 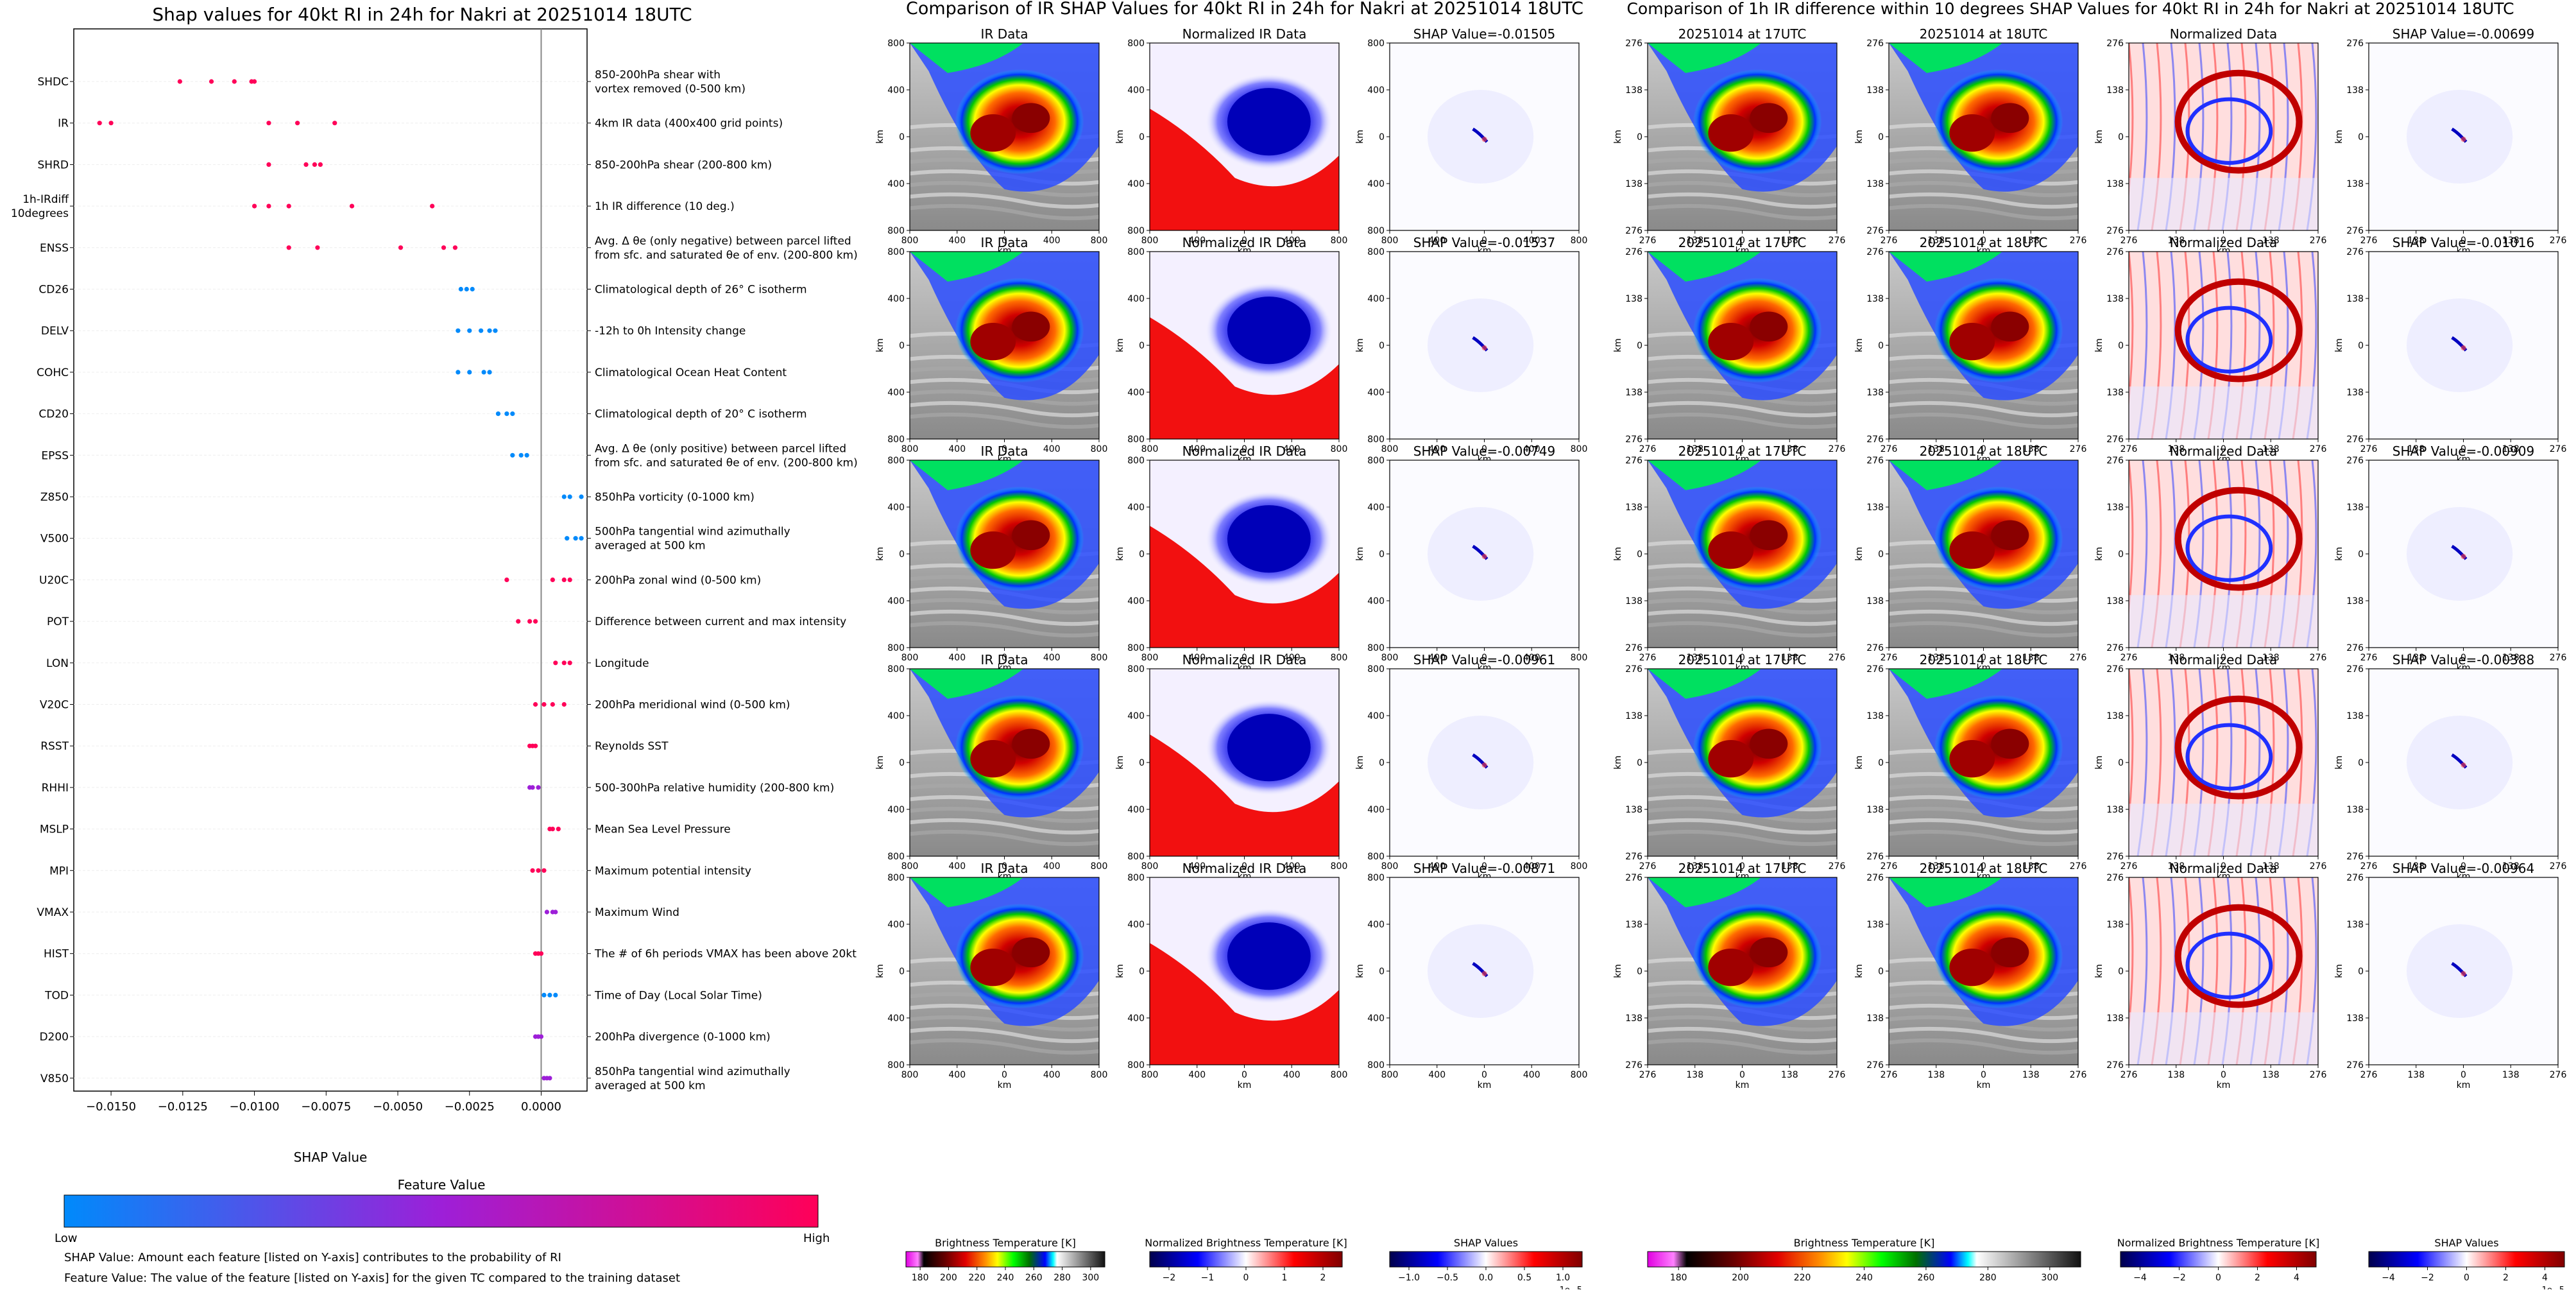 I want to click on panel-title: 20251014 at 17UTC, so click(x=1743, y=34).